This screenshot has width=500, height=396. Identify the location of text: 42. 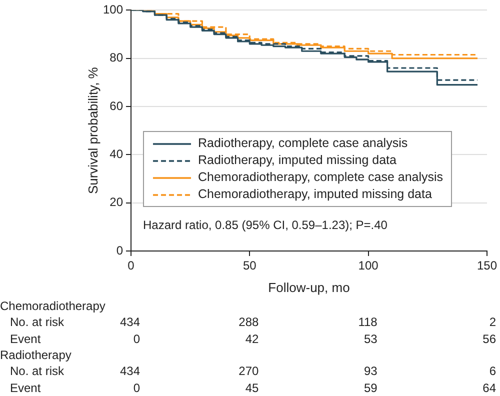
(252, 339).